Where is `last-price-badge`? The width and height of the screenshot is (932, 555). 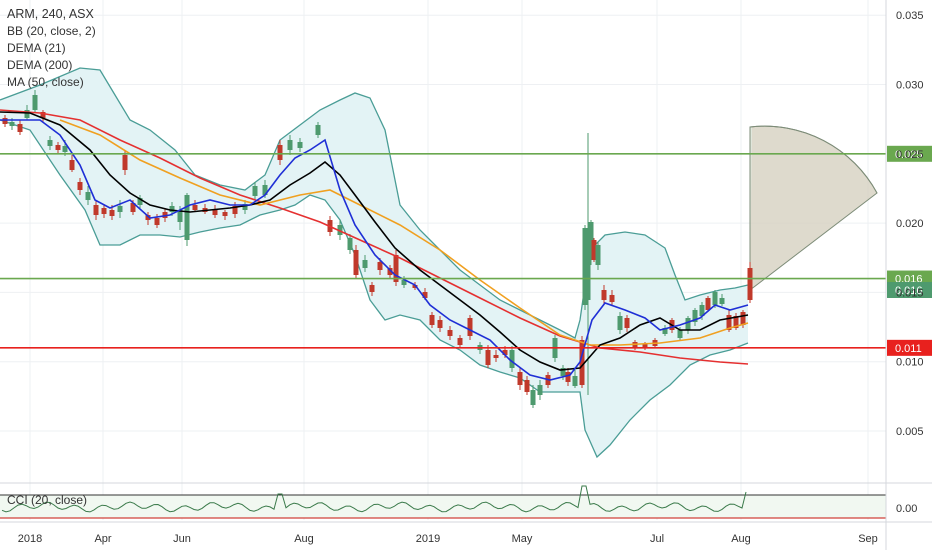
last-price-badge is located at coordinates (909, 290).